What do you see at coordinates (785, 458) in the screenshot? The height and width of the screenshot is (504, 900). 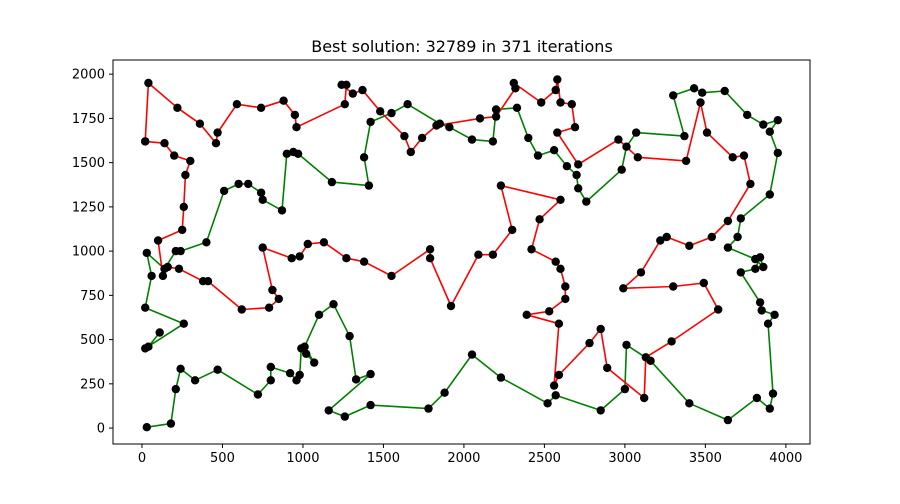 I see `x-tick-label: 4000` at bounding box center [785, 458].